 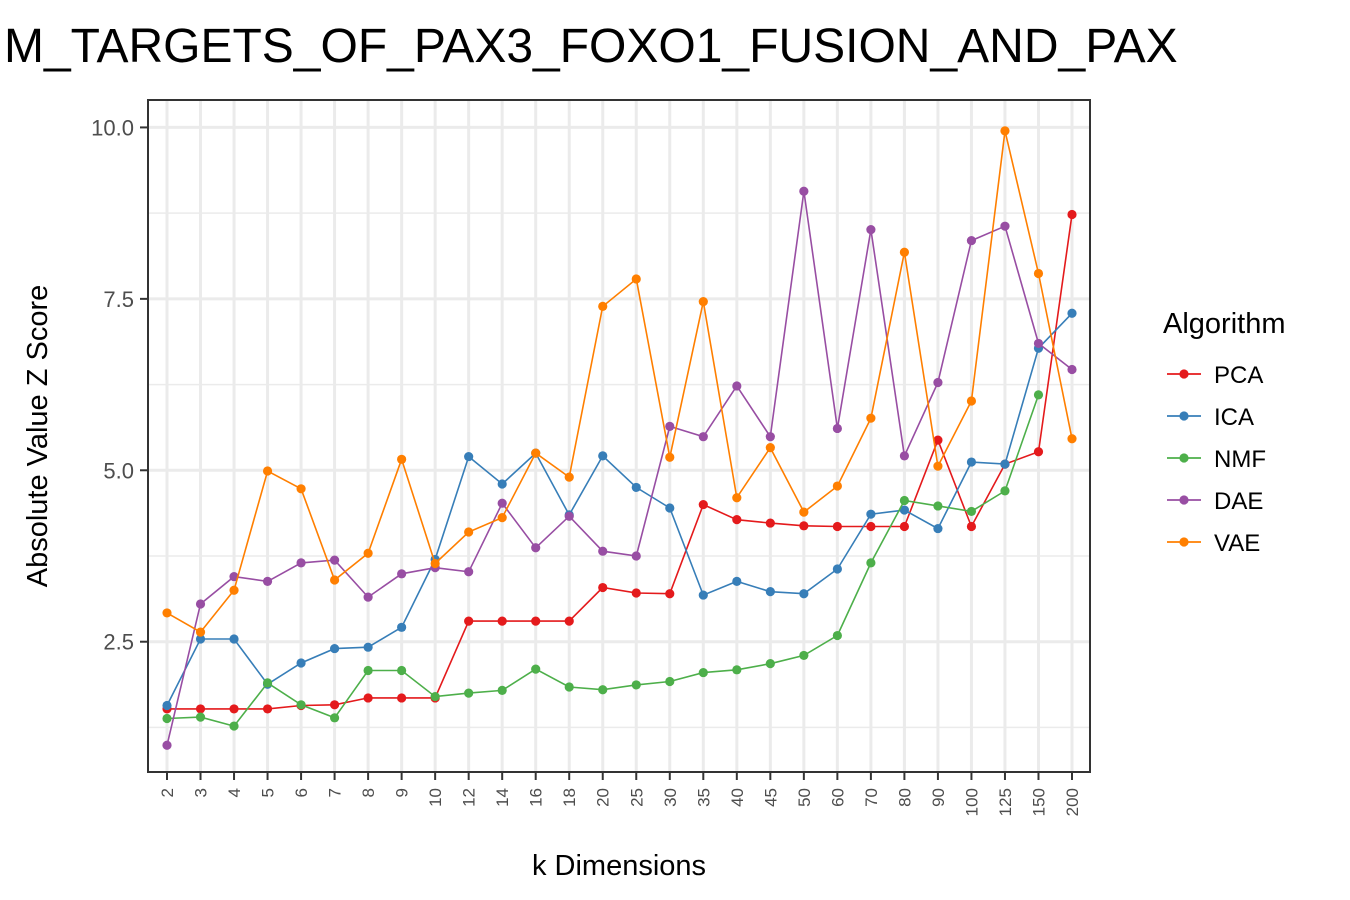 I want to click on chart-title: M_TARGETS_OF_PAX3_FOXO1_FUSION_AND_PAX, so click(x=591, y=46).